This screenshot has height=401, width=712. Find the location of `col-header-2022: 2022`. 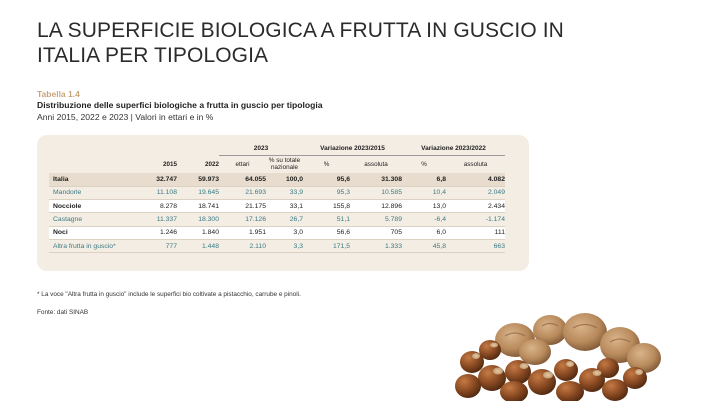

col-header-2022: 2022 is located at coordinates (211, 164).